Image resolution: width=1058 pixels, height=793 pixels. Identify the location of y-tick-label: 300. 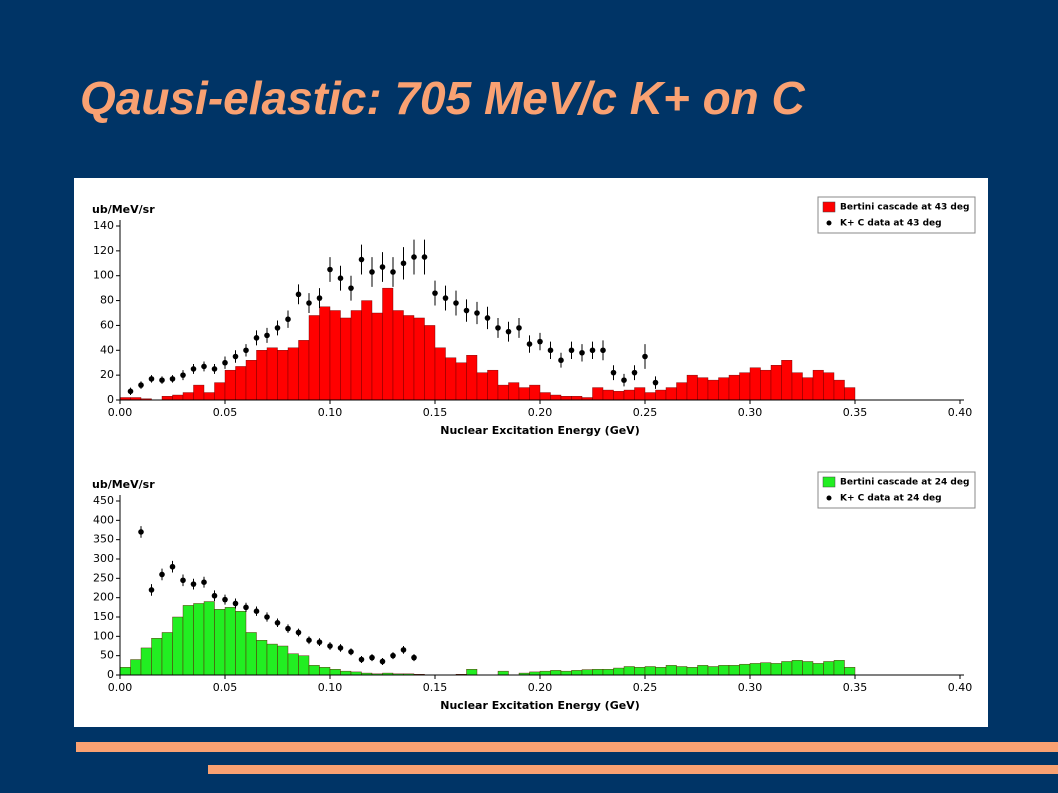
(103, 558).